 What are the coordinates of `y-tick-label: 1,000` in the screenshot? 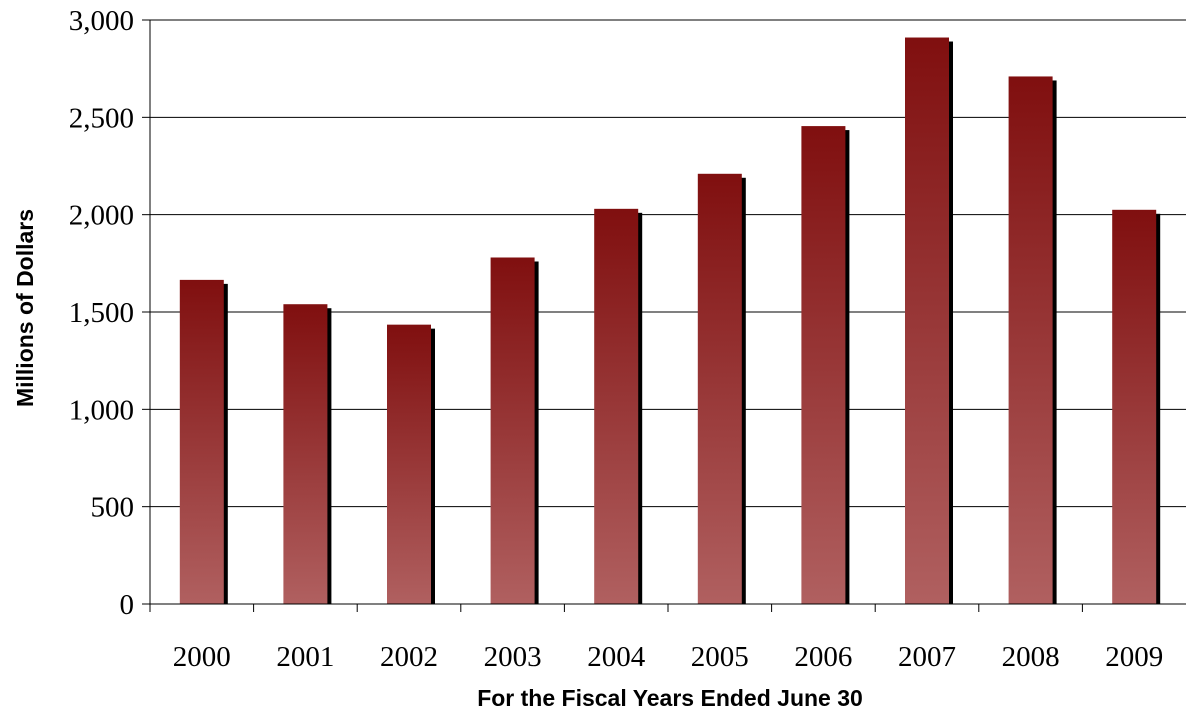 It's located at (101, 410).